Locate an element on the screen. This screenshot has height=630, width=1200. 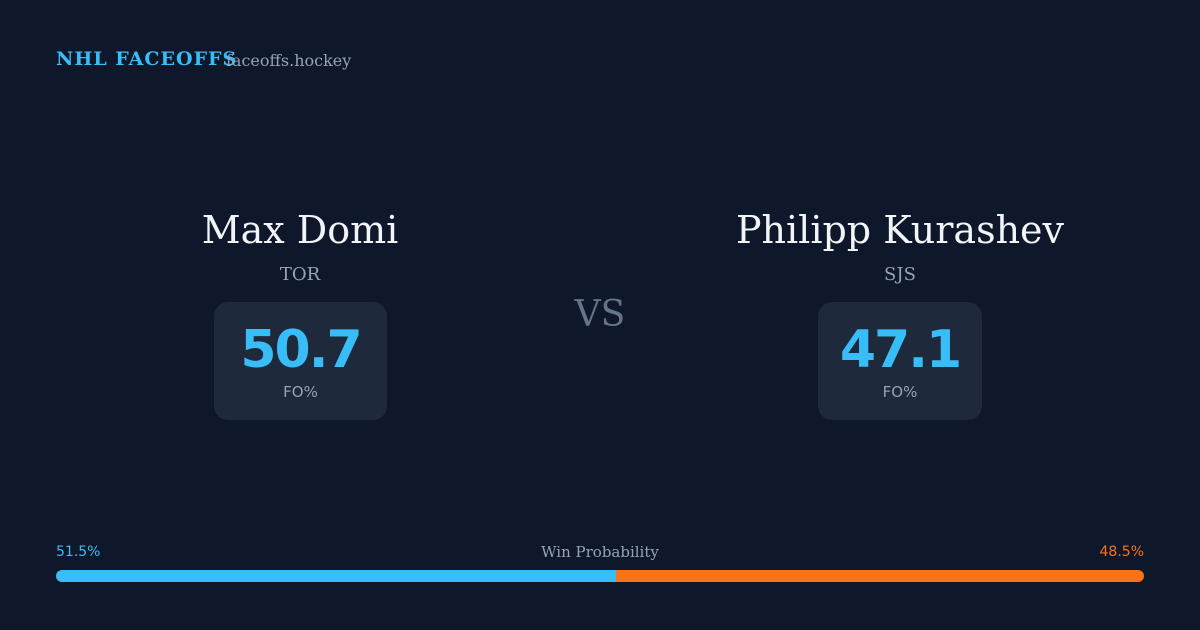
stat-card: 50.7 FO% is located at coordinates (300, 361).